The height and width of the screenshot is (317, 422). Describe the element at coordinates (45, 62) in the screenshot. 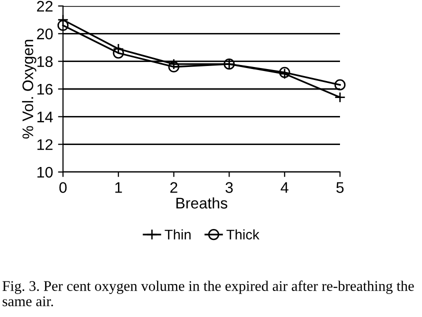

I see `y-tick-label: 18` at that location.